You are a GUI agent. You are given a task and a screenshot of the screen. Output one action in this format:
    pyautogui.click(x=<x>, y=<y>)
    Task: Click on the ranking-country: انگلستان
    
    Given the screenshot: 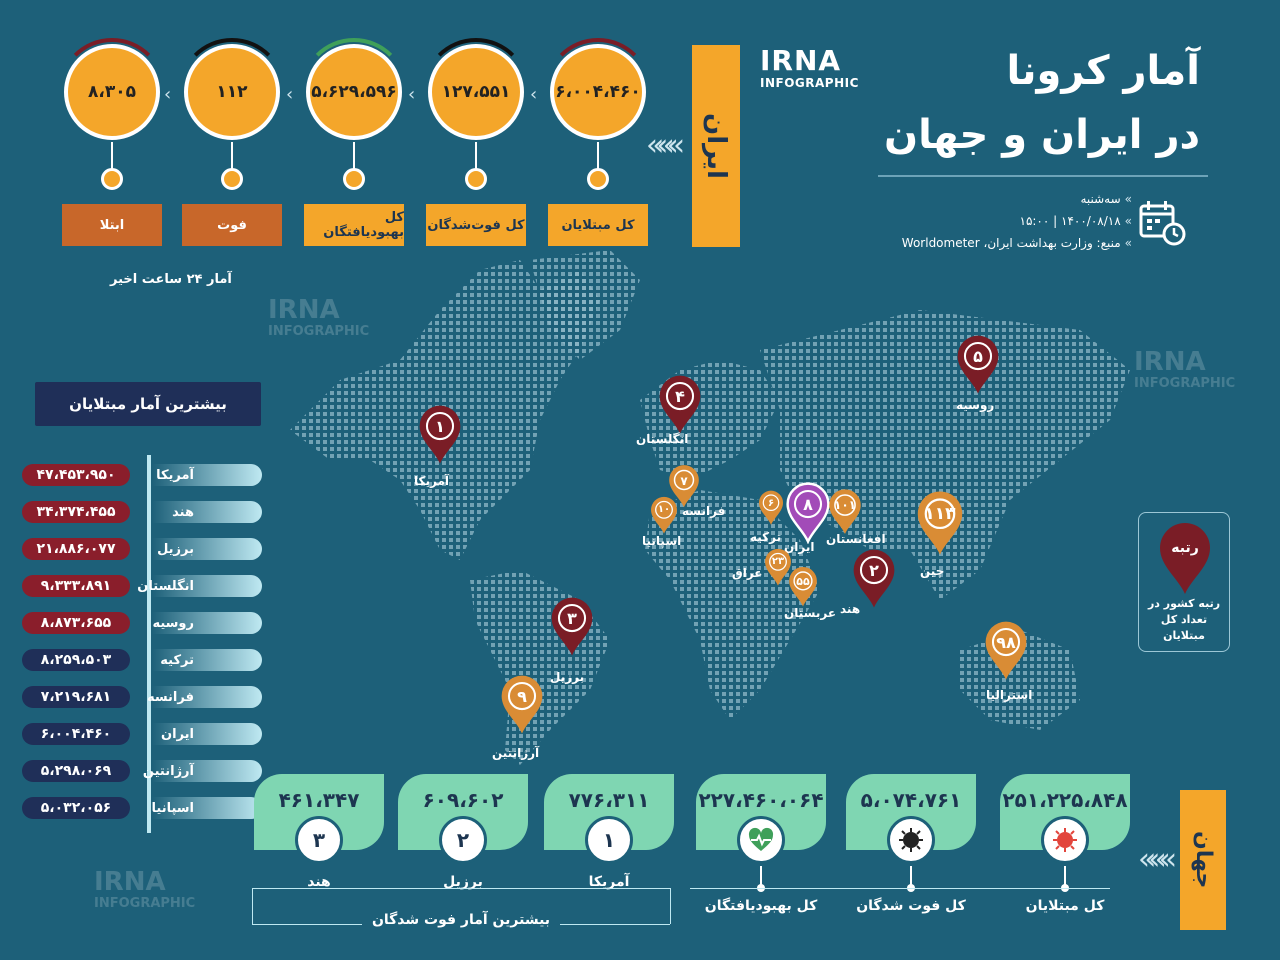 What is the action you would take?
    pyautogui.click(x=165, y=586)
    